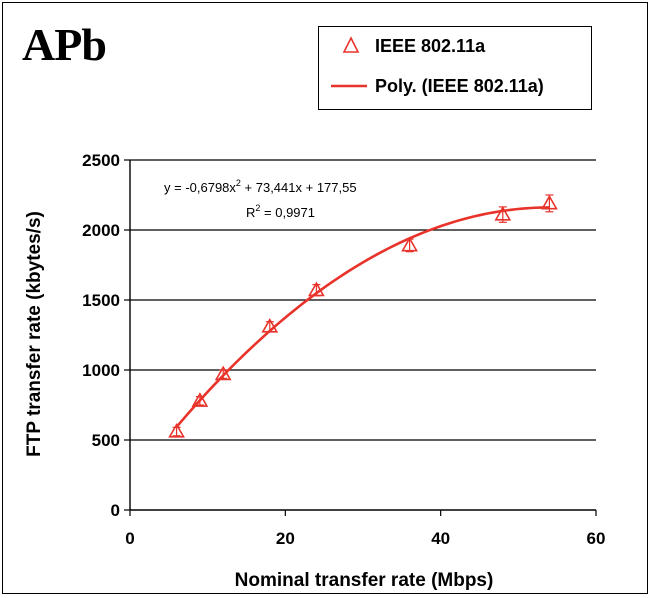 The width and height of the screenshot is (652, 598). I want to click on r2-superscript: 2, so click(257, 208).